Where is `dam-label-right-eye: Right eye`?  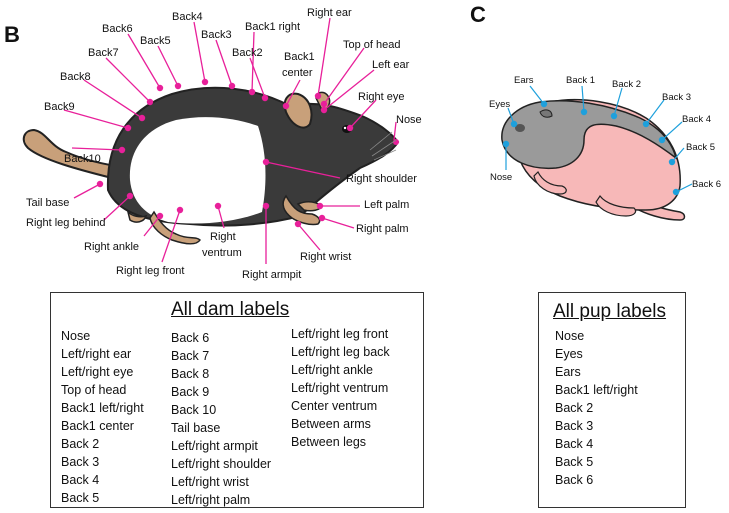
dam-label-right-eye: Right eye is located at coordinates (381, 97).